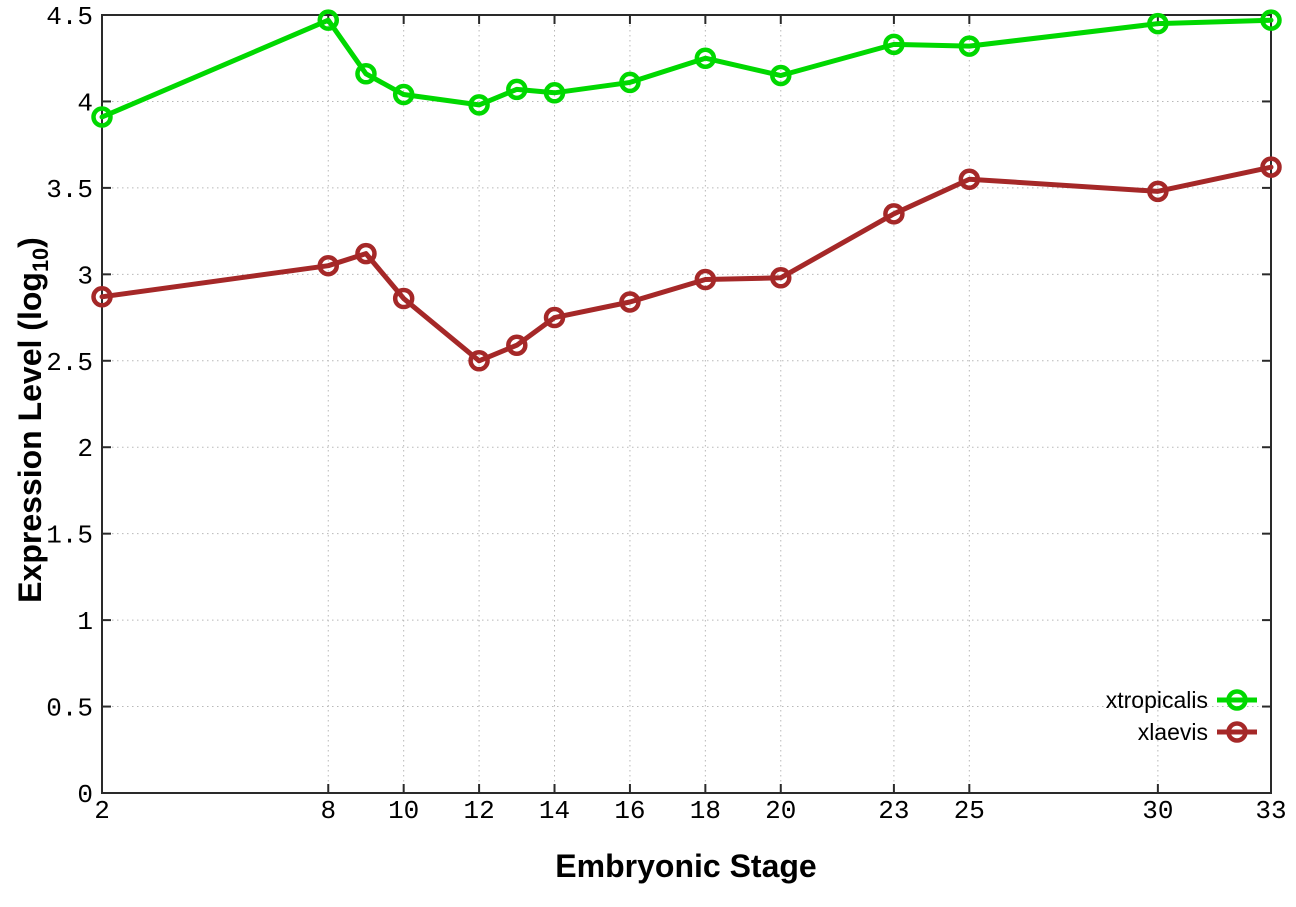 This screenshot has width=1296, height=907. I want to click on y-axis-title-text: Expression Level (log, so click(29, 437).